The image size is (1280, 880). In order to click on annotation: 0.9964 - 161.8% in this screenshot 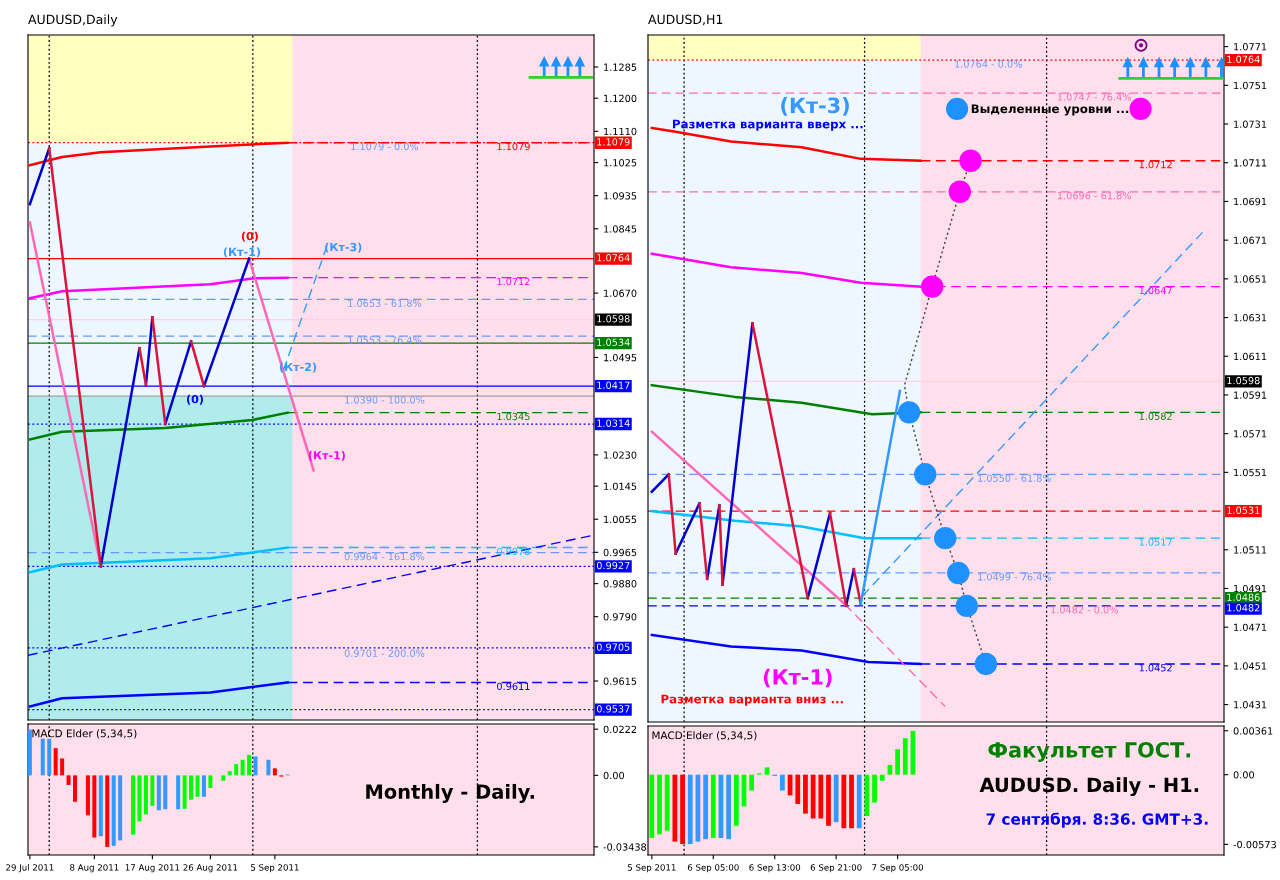, I will do `click(384, 556)`.